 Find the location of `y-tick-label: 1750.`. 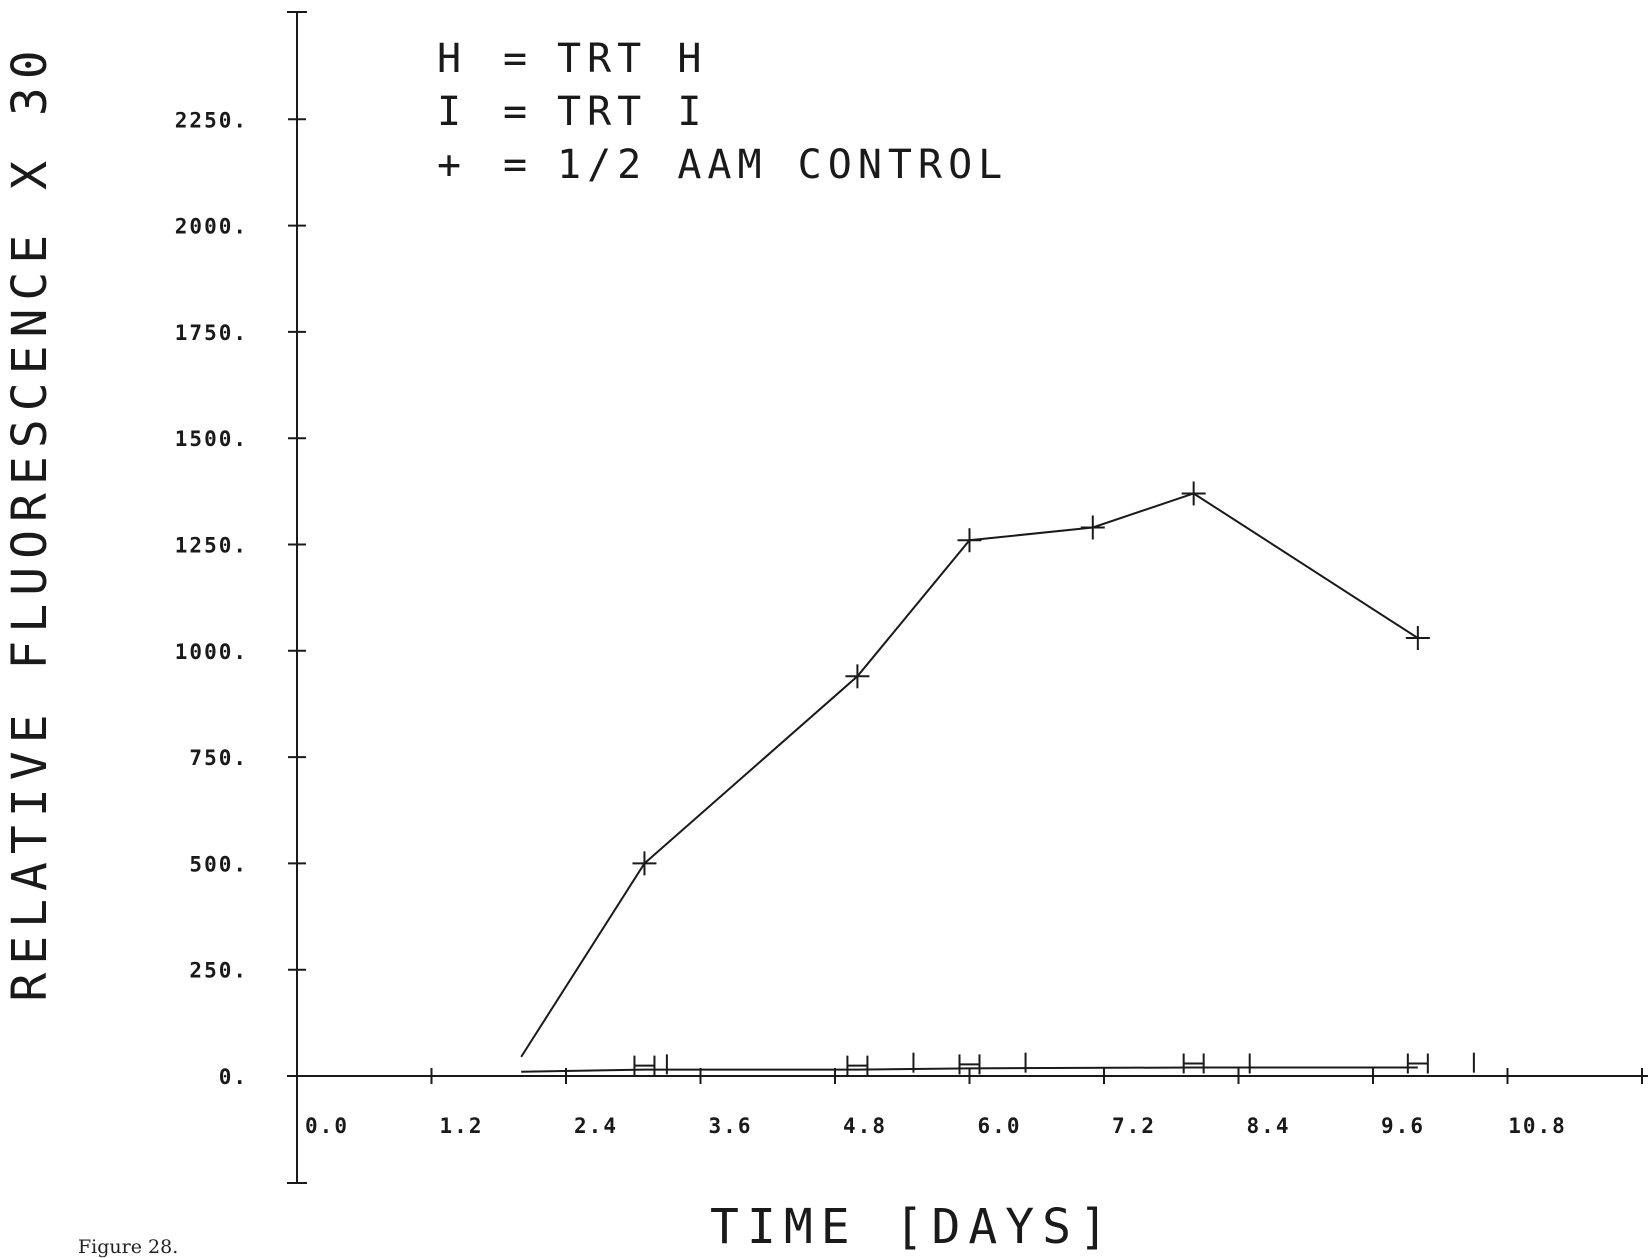

y-tick-label: 1750. is located at coordinates (211, 333).